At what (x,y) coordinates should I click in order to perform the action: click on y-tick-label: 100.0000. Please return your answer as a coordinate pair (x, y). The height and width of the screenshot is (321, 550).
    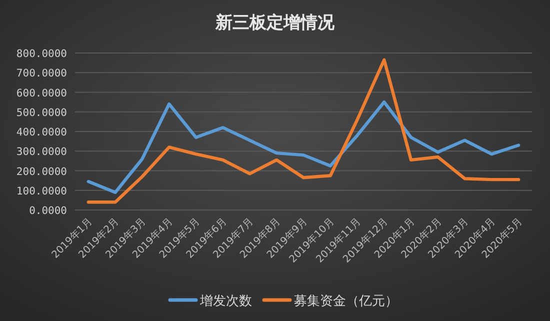
    Looking at the image, I should click on (41, 191).